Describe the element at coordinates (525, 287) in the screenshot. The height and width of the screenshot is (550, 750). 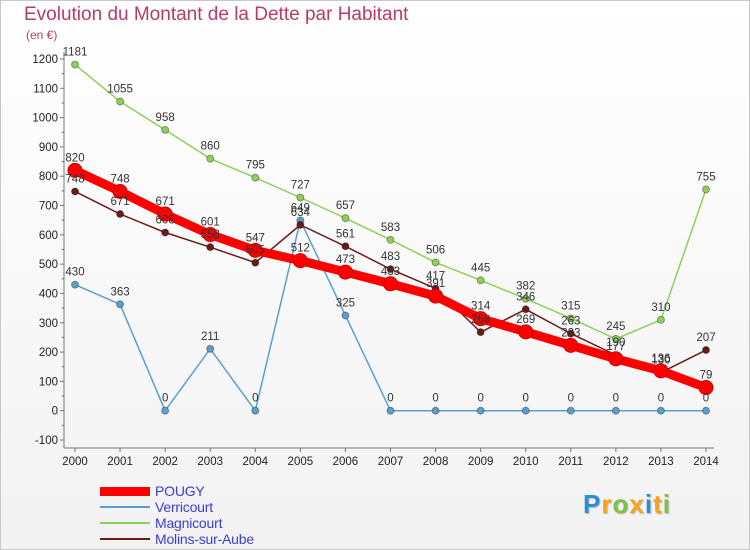
I see `data-label-magnicourt: 382` at that location.